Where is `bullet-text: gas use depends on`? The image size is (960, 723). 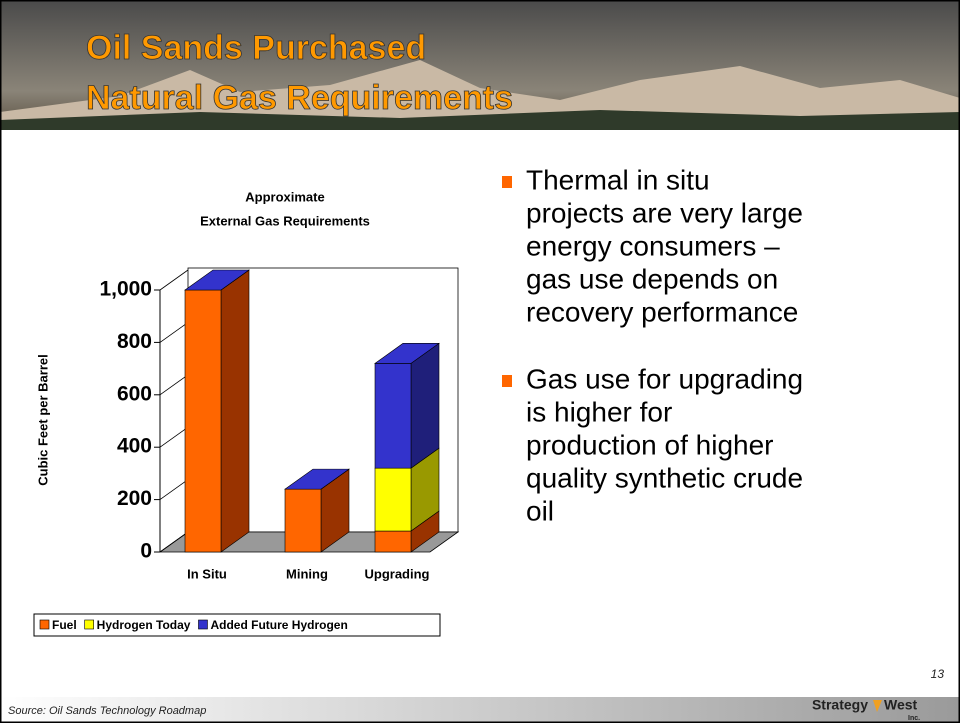
bullet-text: gas use depends on is located at coordinates (652, 278).